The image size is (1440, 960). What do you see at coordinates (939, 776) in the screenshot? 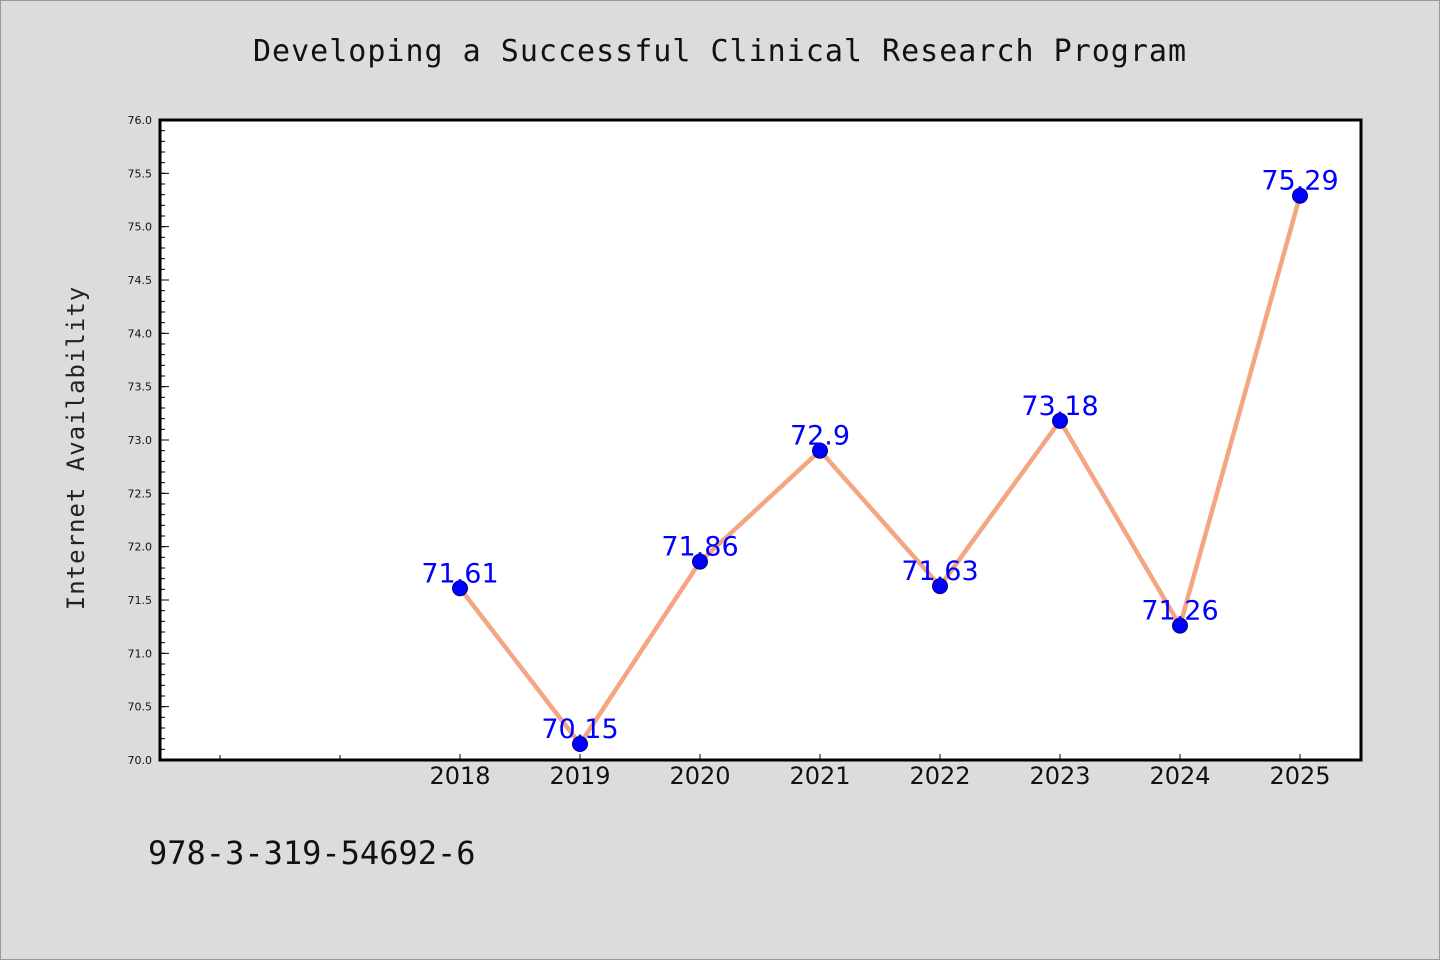
I see `x-tick-label: 2022` at bounding box center [939, 776].